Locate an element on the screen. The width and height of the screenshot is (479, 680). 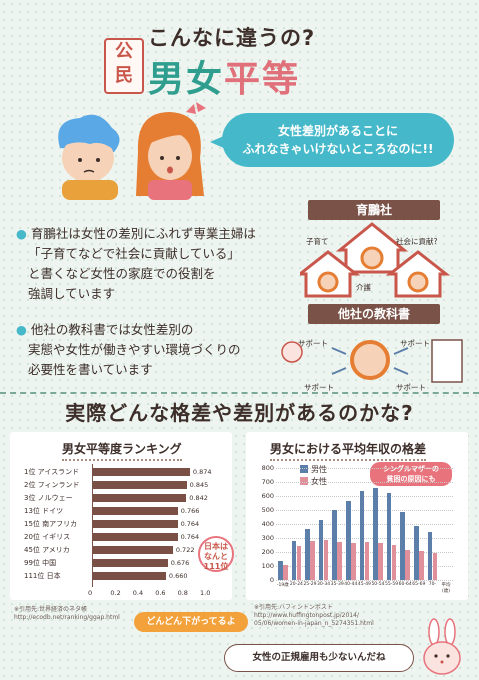
title-part-1: 男女 is located at coordinates (186, 79).